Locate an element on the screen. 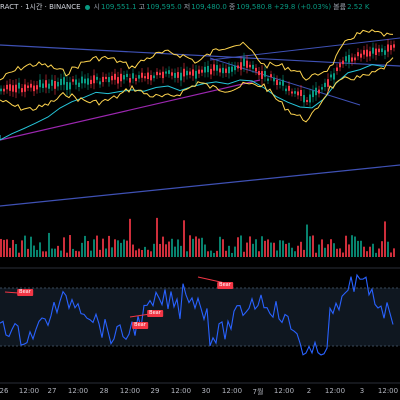 The image size is (400, 400). trendline is located at coordinates (200, 185).